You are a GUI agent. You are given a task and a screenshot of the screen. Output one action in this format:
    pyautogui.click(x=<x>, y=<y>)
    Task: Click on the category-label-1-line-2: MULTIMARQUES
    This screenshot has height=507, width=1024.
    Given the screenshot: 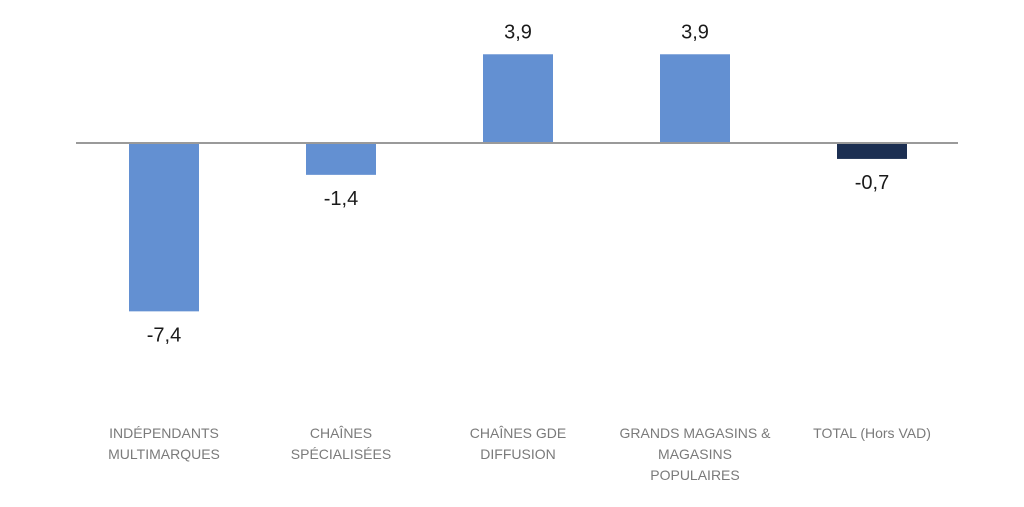 What is the action you would take?
    pyautogui.click(x=164, y=454)
    